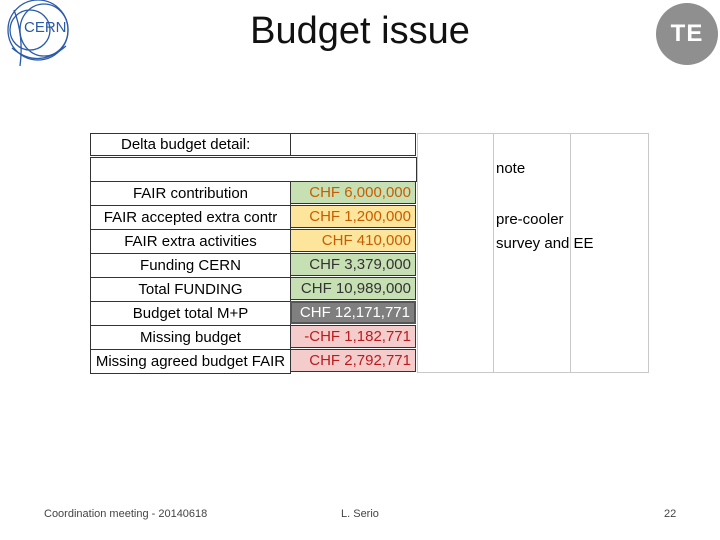  Describe the element at coordinates (511, 168) in the screenshot. I see `note-header: note` at that location.